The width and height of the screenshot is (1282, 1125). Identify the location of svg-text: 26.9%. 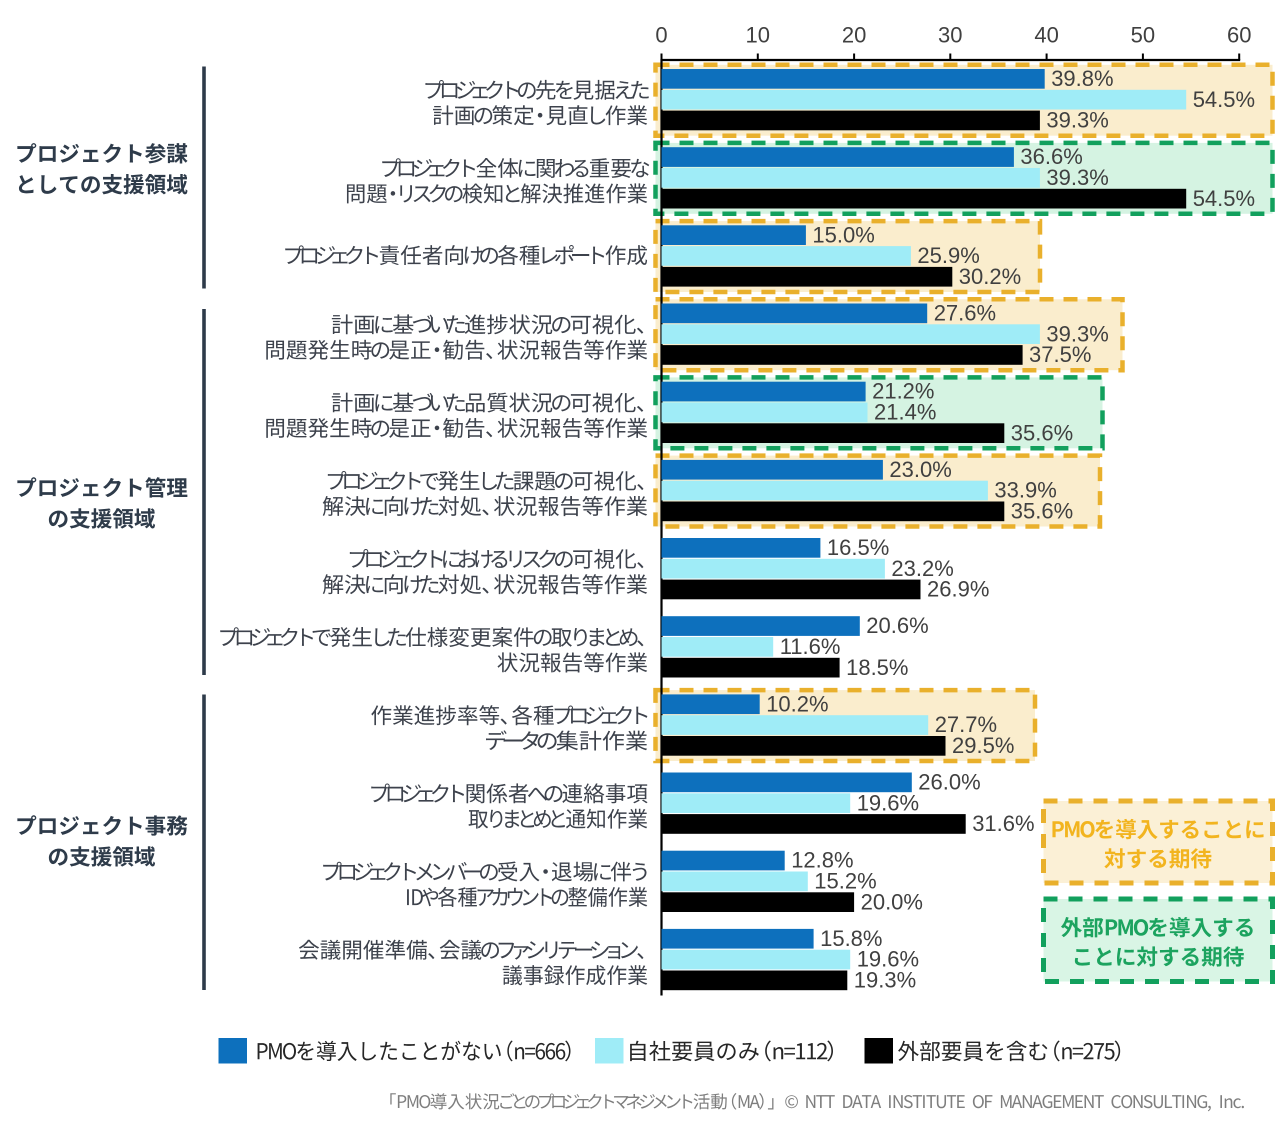
(958, 589).